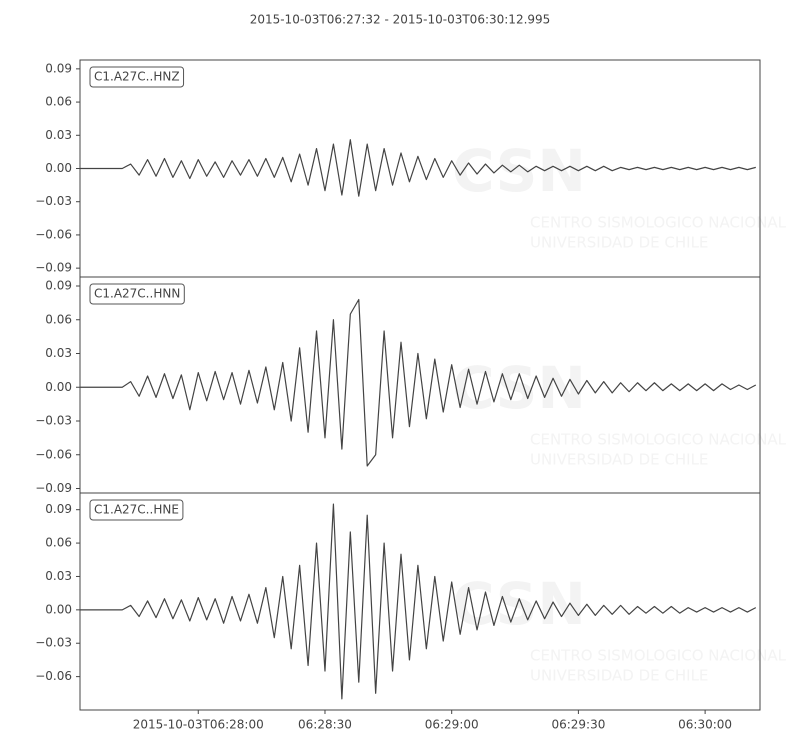  Describe the element at coordinates (578, 725) in the screenshot. I see `x-tick-label: 06:29:30` at that location.